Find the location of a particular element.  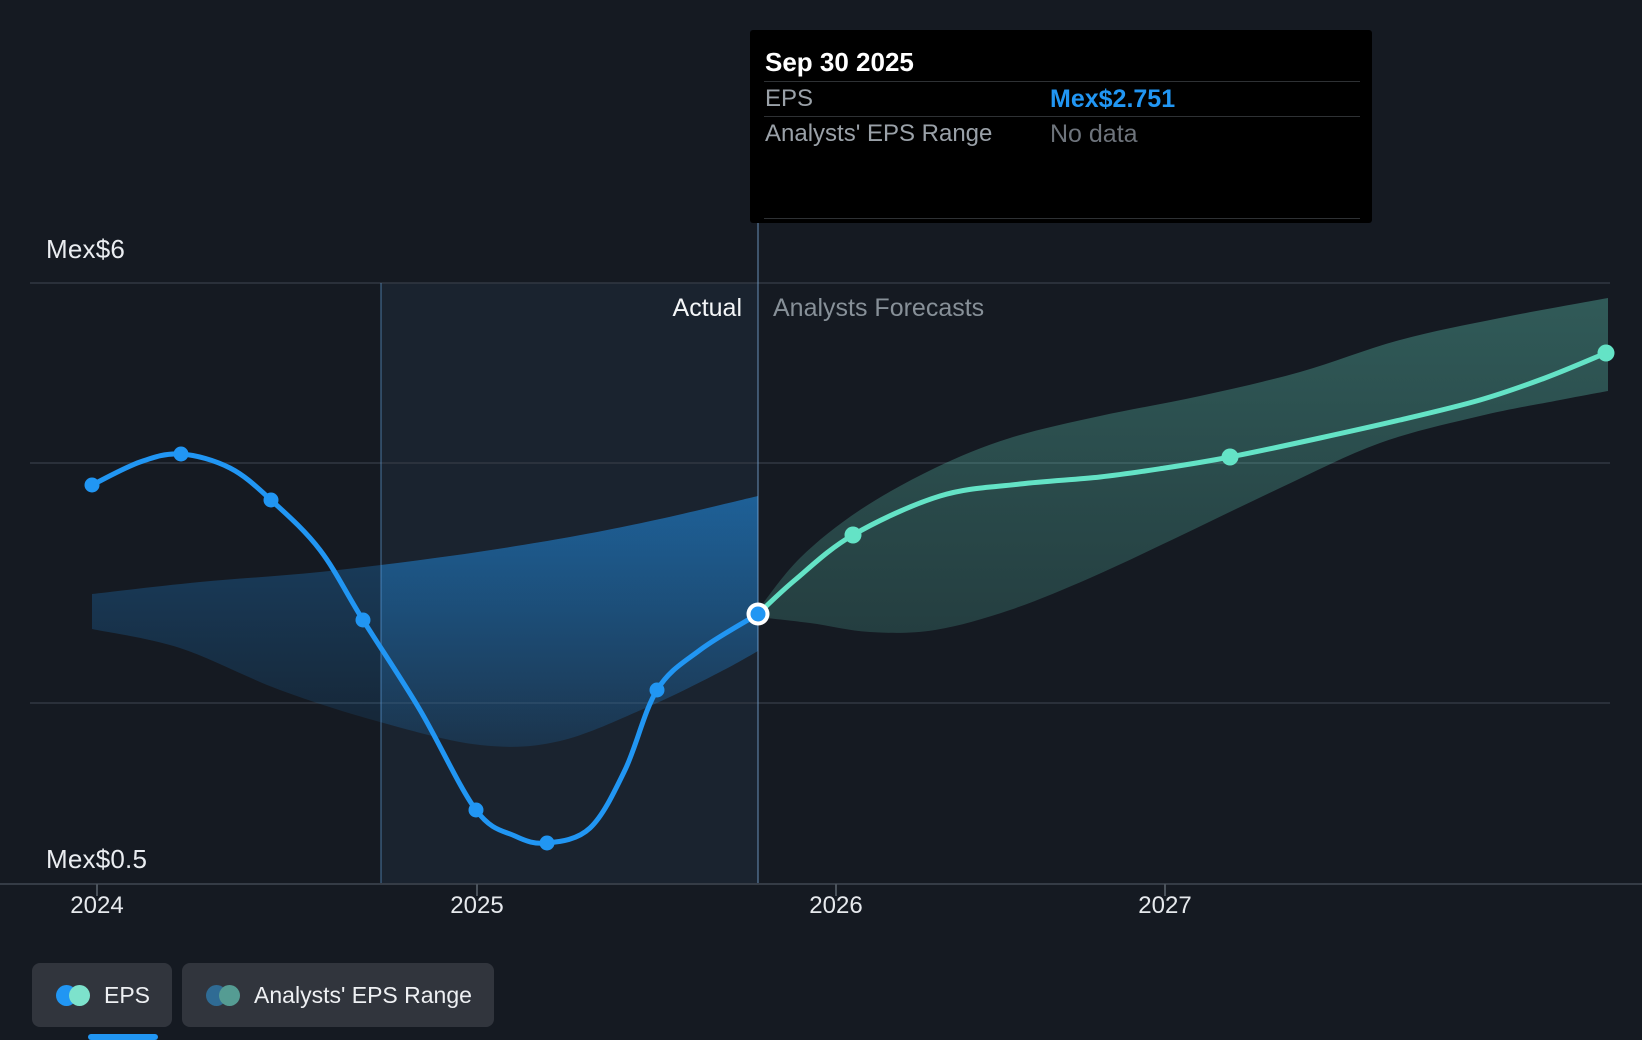

x-tick-label-2026: 2026 is located at coordinates (836, 905).